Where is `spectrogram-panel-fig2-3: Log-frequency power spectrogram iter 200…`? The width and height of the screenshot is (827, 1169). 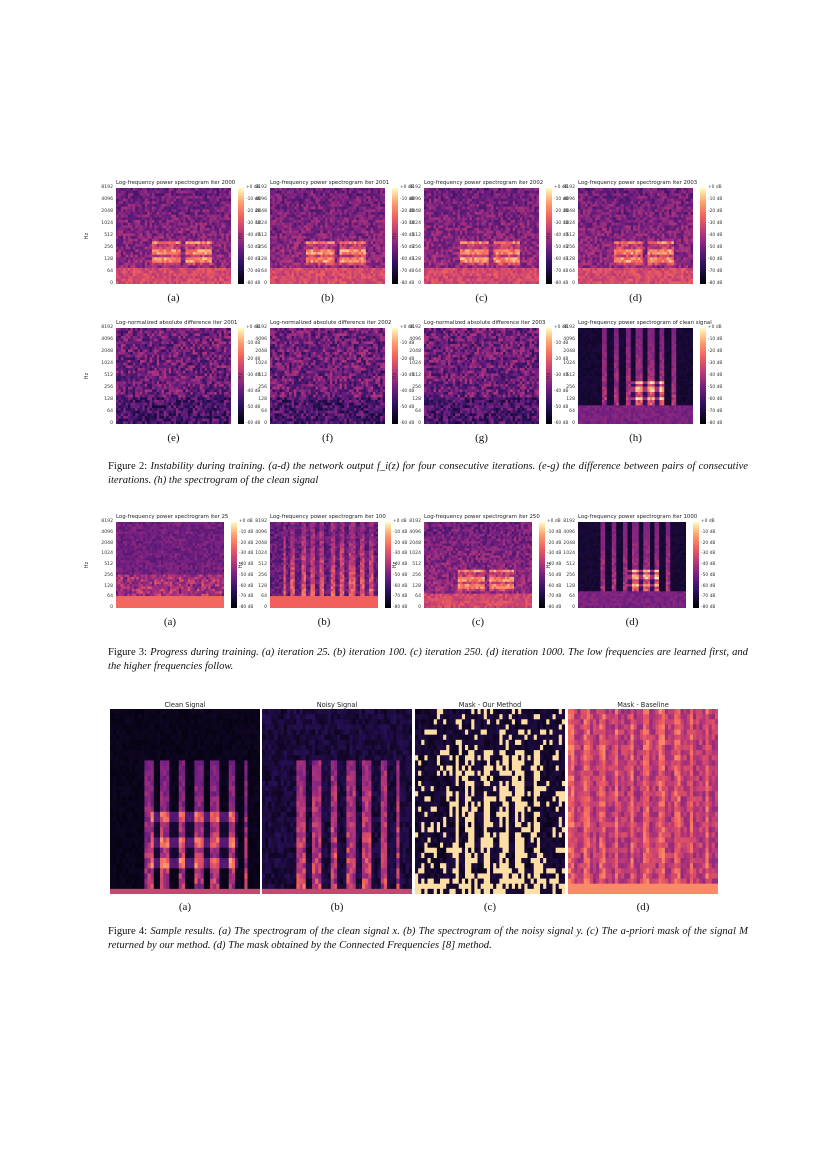
spectrogram-panel-fig2-3: Log-frequency power spectrogram iter 200… is located at coordinates (639, 249).